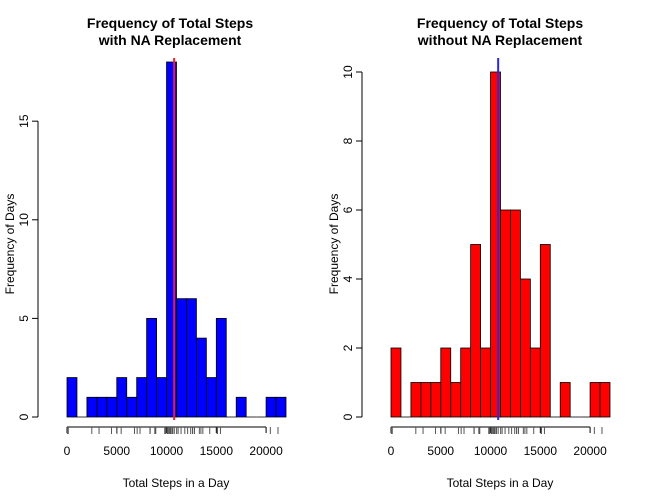  What do you see at coordinates (348, 140) in the screenshot?
I see `y-tick-label: 8` at bounding box center [348, 140].